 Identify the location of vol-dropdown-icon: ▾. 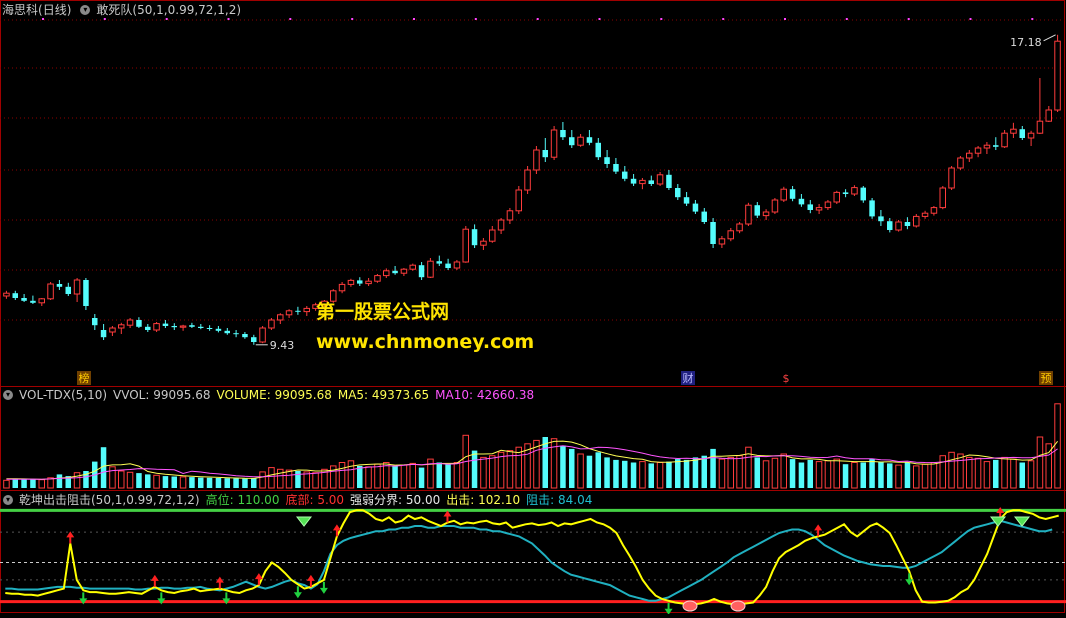
(8, 394).